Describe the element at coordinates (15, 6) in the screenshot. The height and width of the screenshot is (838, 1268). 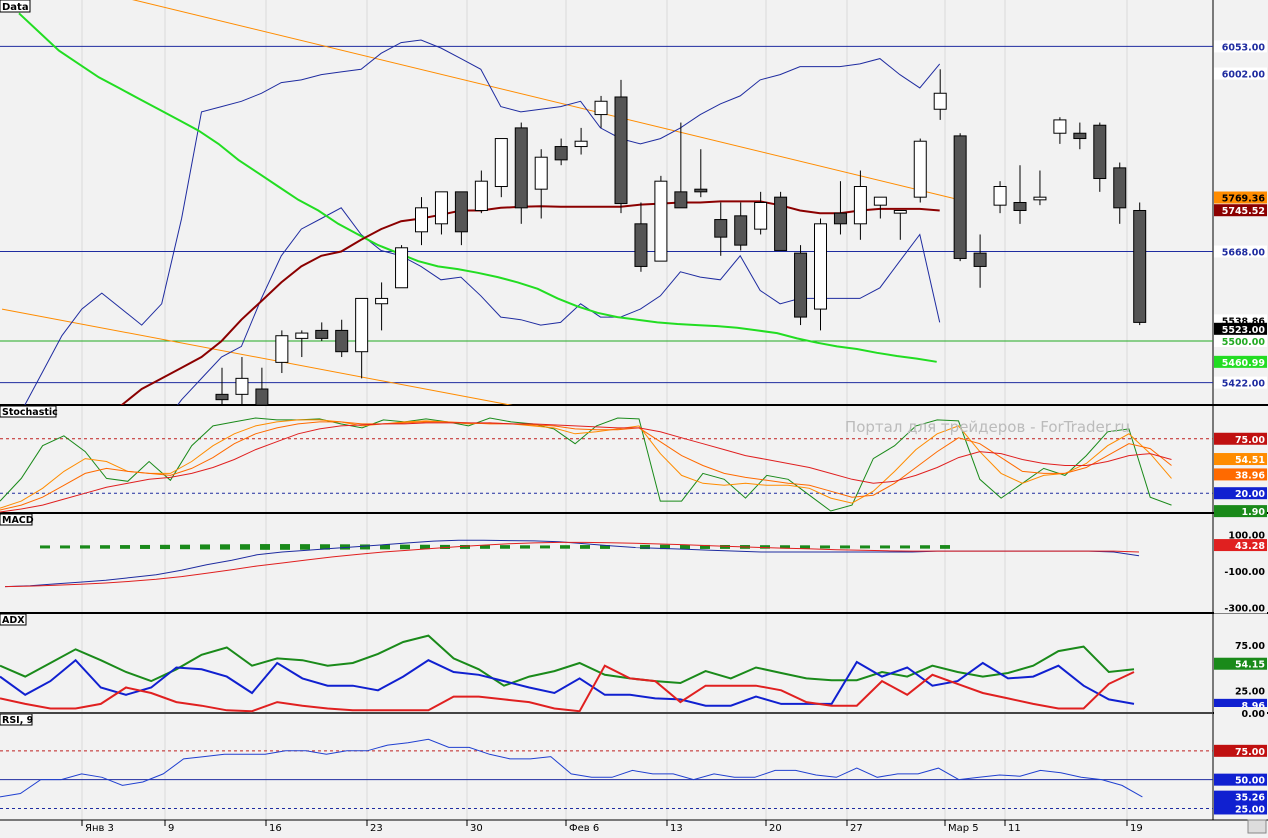
I see `price-title-box` at that location.